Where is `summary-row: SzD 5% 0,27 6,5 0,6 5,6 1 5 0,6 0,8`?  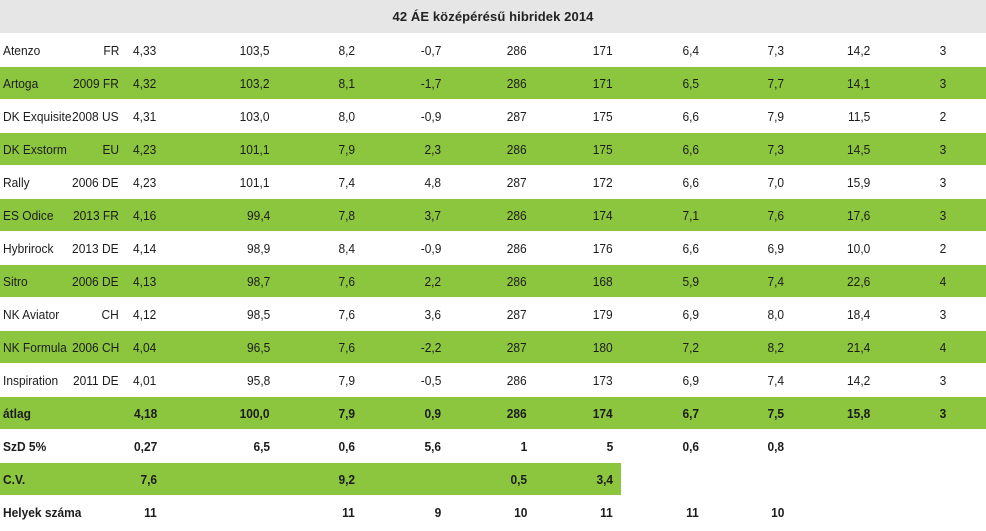
summary-row: SzD 5% 0,27 6,5 0,6 5,6 1 5 0,6 0,8 is located at coordinates (493, 446).